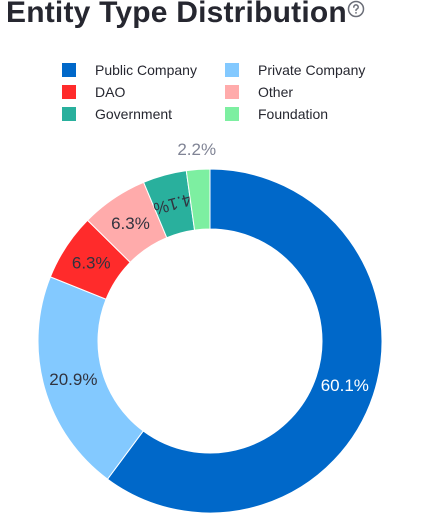  I want to click on slice-label: 60.1%, so click(345, 385).